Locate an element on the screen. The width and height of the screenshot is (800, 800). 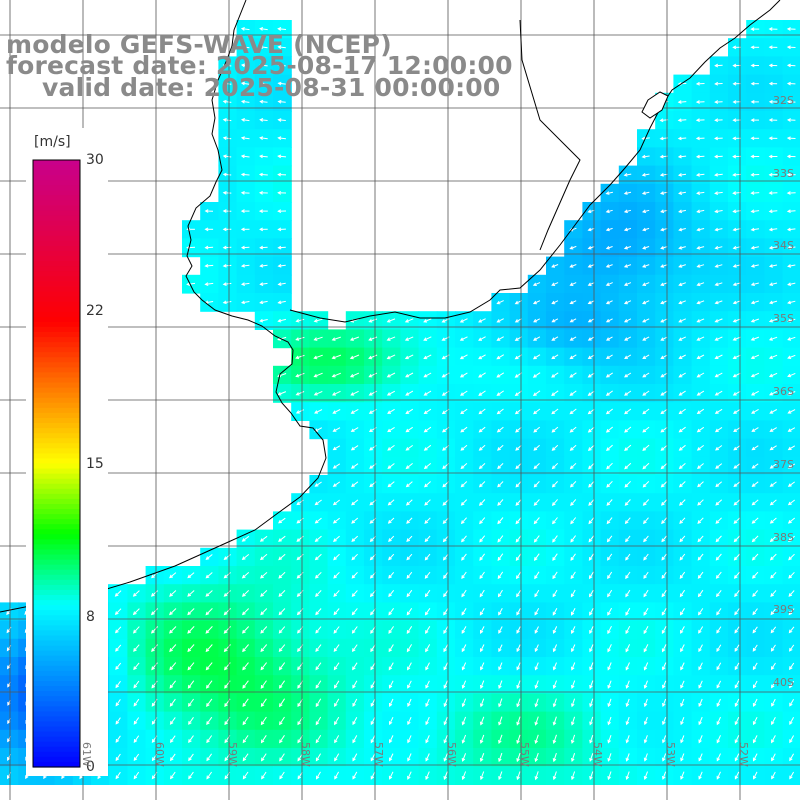
lat-label: 38S is located at coordinates (783, 537).